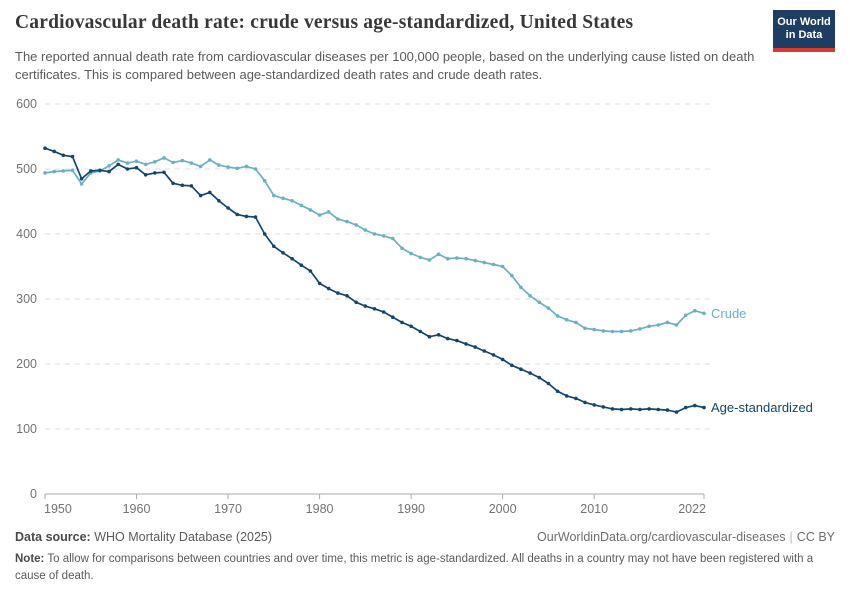  What do you see at coordinates (804, 21) in the screenshot?
I see `owid-logo-line1: Our World` at bounding box center [804, 21].